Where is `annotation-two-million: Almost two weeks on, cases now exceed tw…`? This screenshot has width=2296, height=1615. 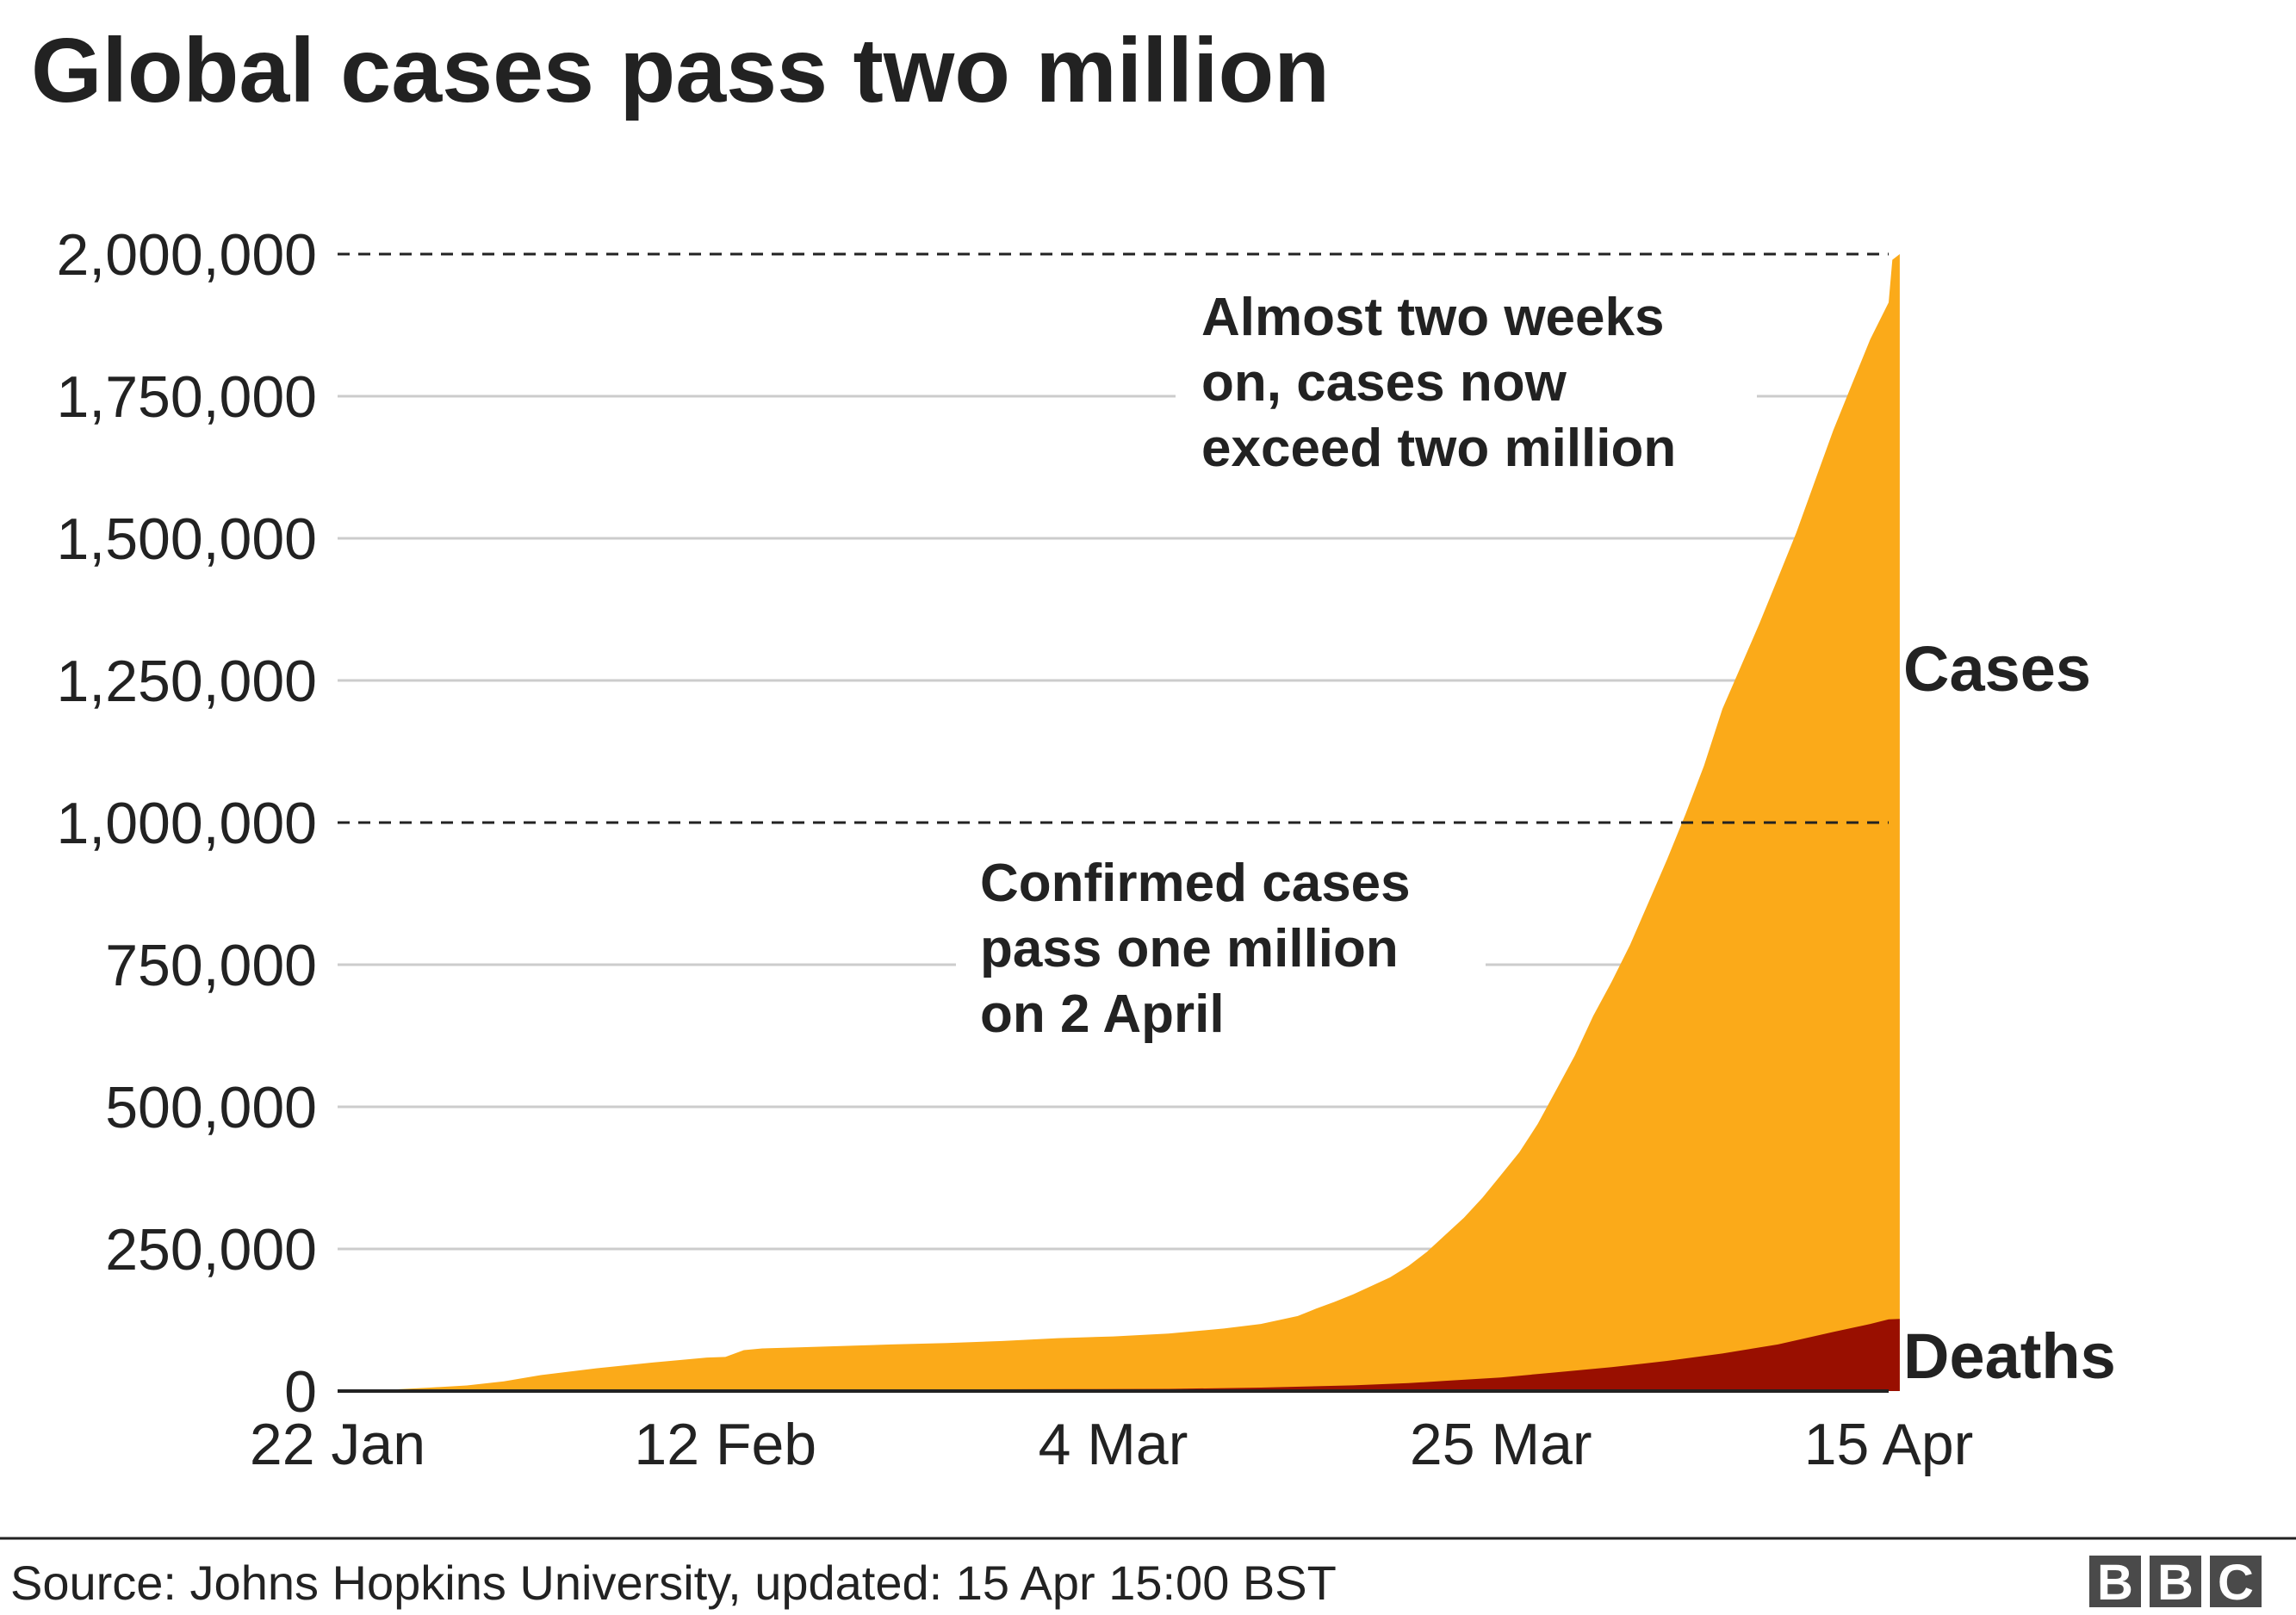 annotation-two-million: Almost two weeks on, cases now exceed tw… is located at coordinates (1440, 383).